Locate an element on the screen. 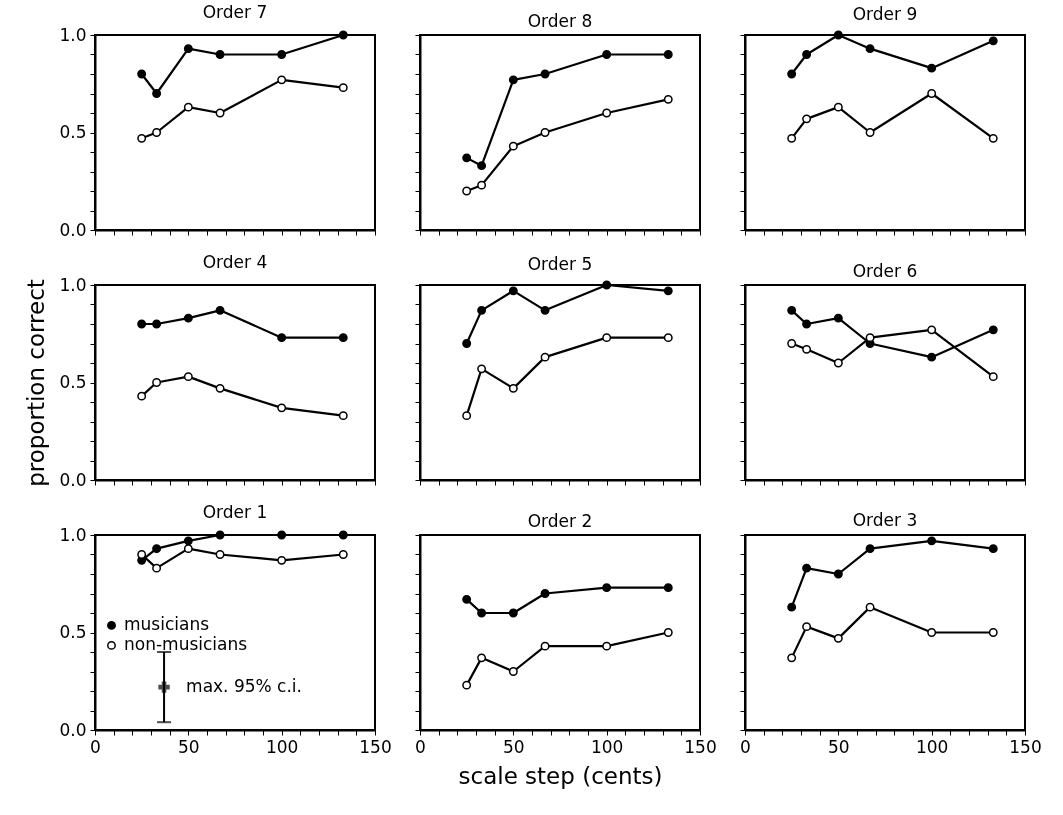  chart-title: Order 6 is located at coordinates (885, 270).